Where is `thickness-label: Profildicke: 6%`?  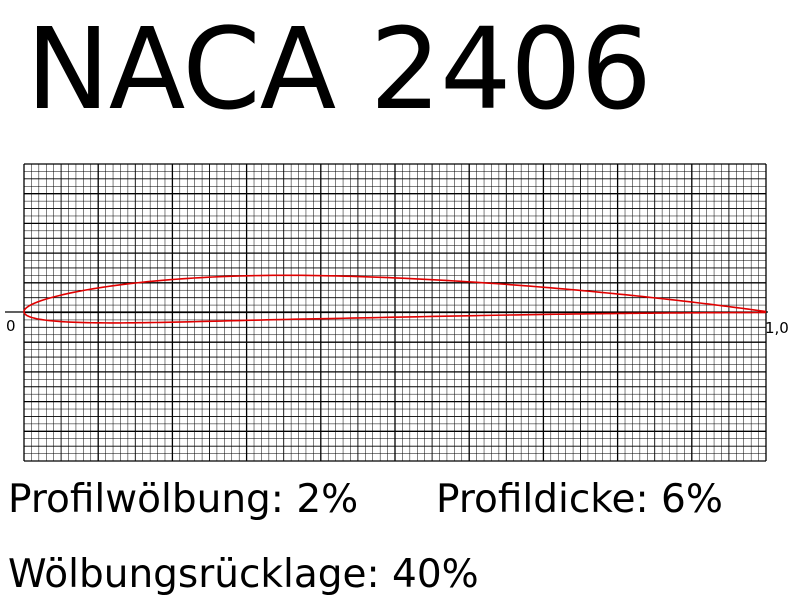 thickness-label: Profildicke: 6% is located at coordinates (579, 499).